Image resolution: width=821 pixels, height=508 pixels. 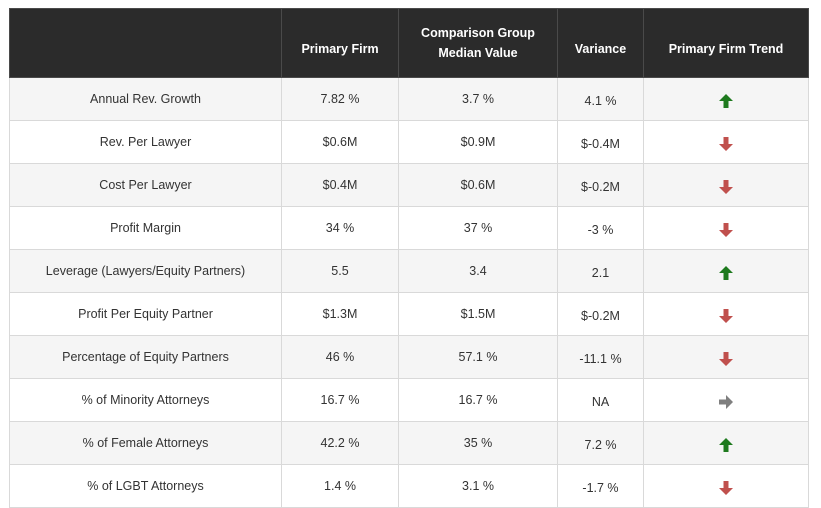 I want to click on table-row: Rev. Per Lawyer $0.6M $0.9M $-0.4M, so click(x=409, y=142).